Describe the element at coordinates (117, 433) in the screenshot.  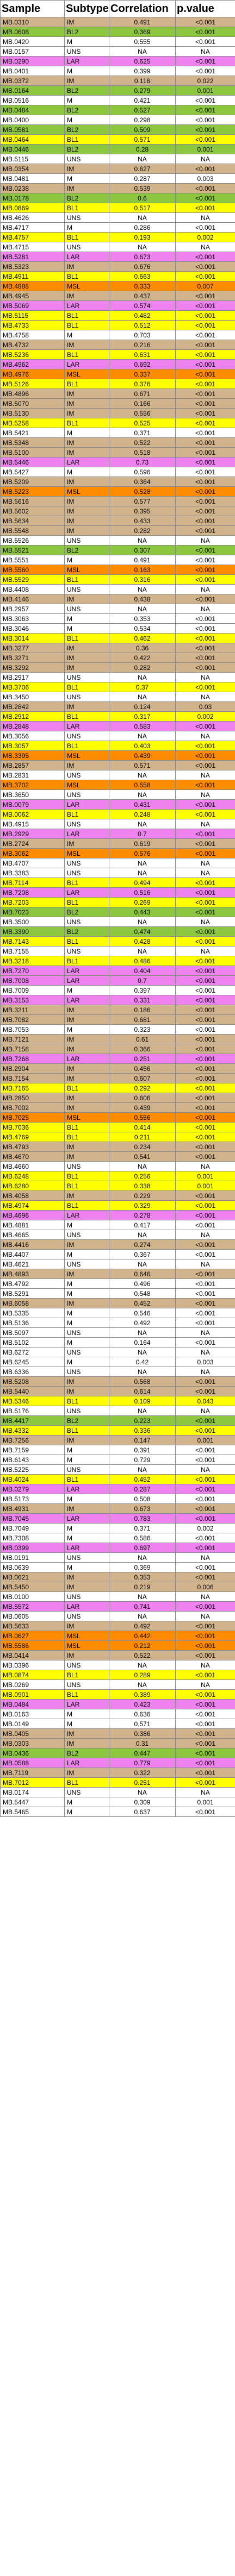
I see `table-row: MB.5421 M 0.371 <0.001` at that location.